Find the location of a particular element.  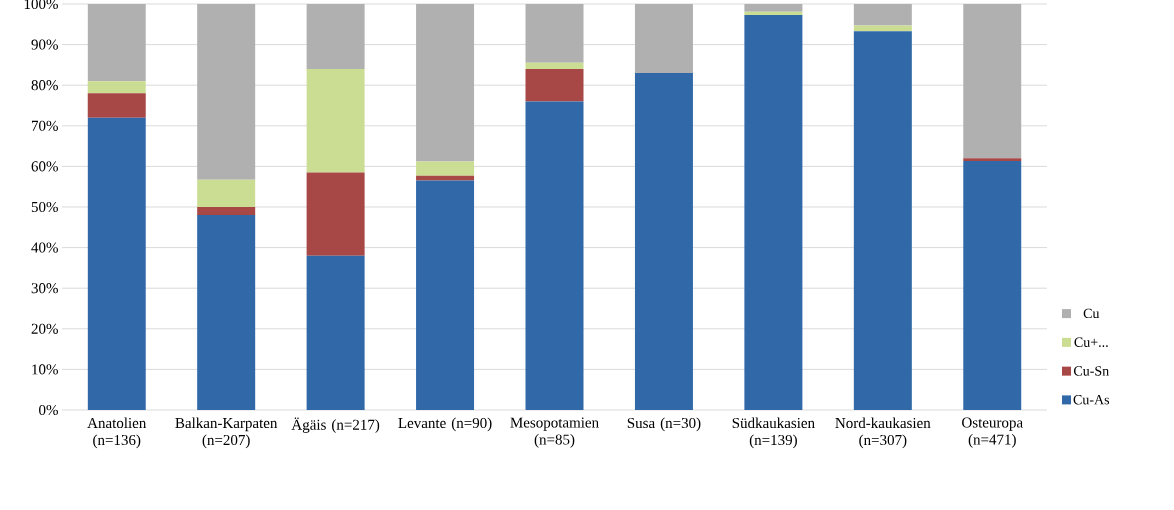

x-tick-label: Osteuropa (n=471) is located at coordinates (992, 432).